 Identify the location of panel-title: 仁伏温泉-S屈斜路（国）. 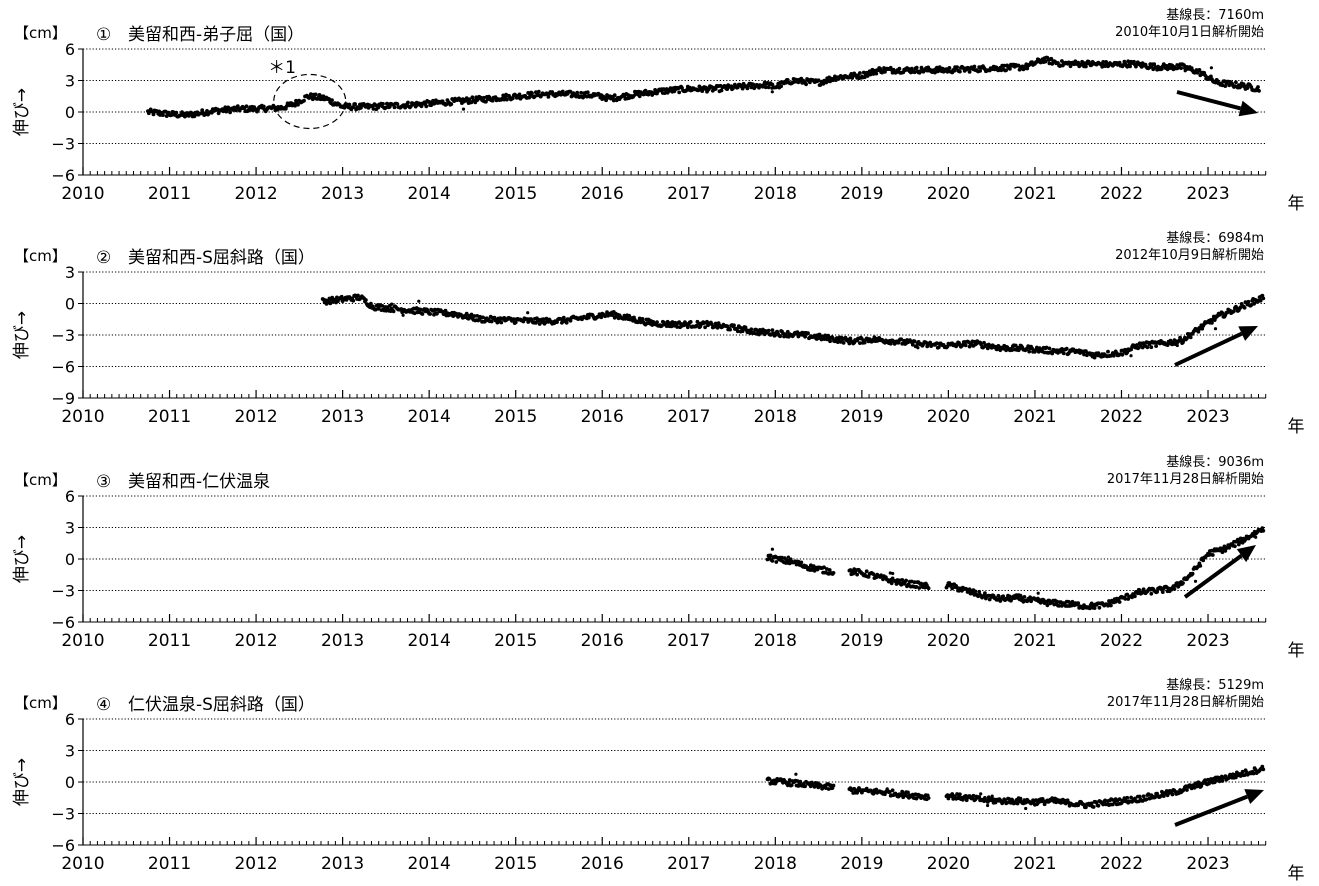
(221, 705).